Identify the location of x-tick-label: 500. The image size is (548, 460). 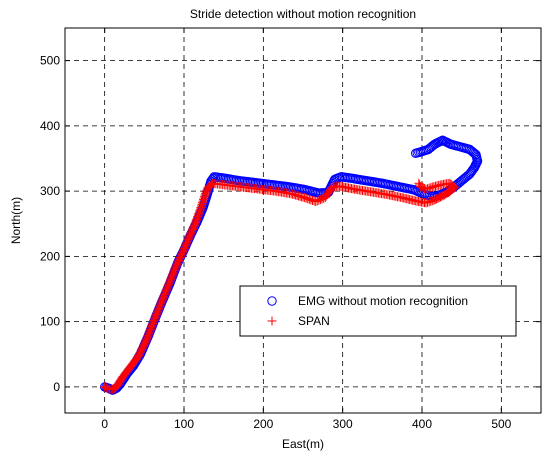
(501, 424).